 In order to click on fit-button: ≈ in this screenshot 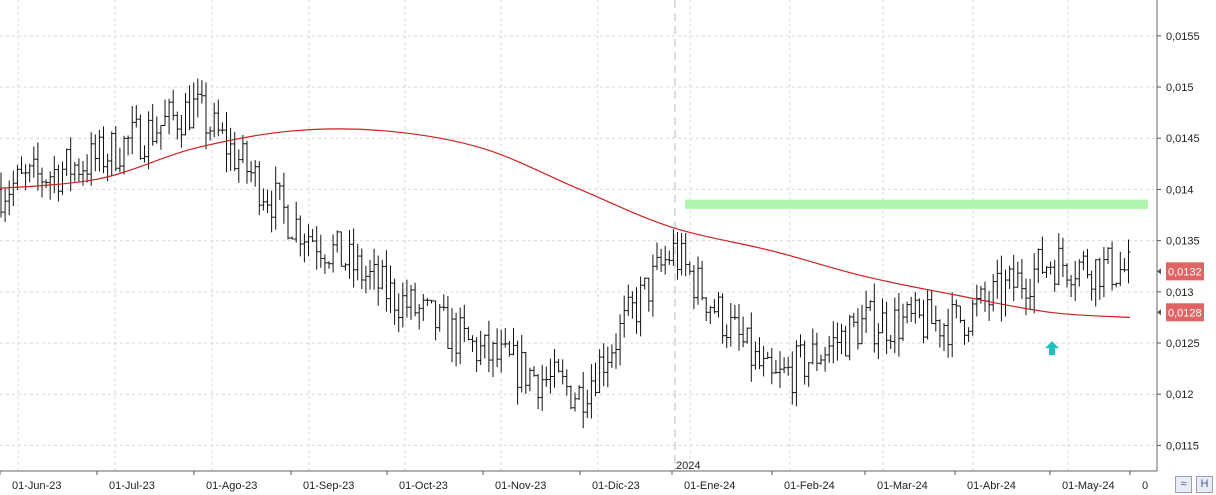, I will do `click(1183, 484)`.